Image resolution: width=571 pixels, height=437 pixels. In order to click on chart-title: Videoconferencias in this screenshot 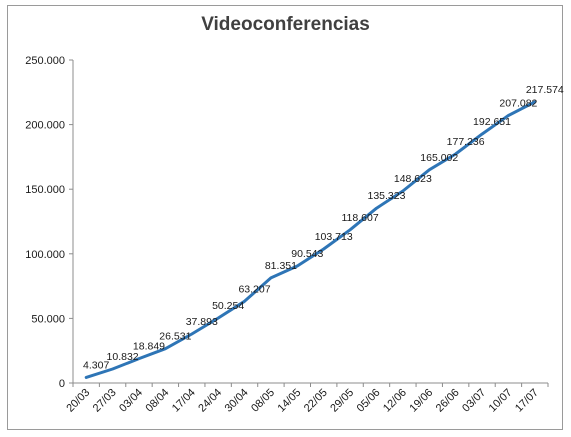, I will do `click(285, 24)`.